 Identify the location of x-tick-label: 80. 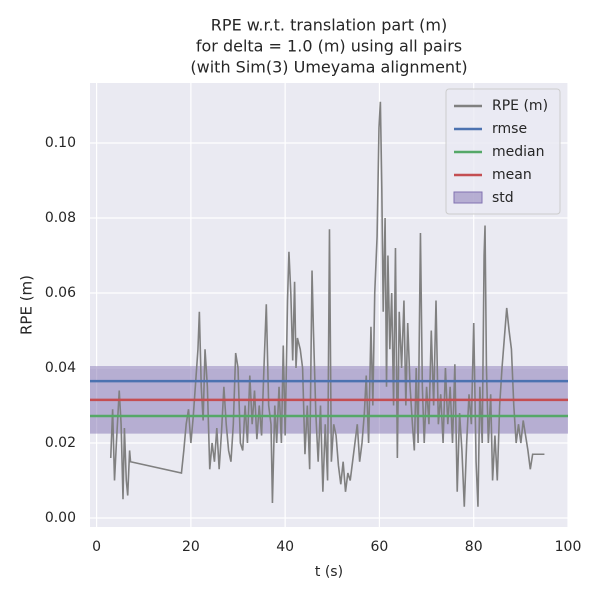
(474, 547).